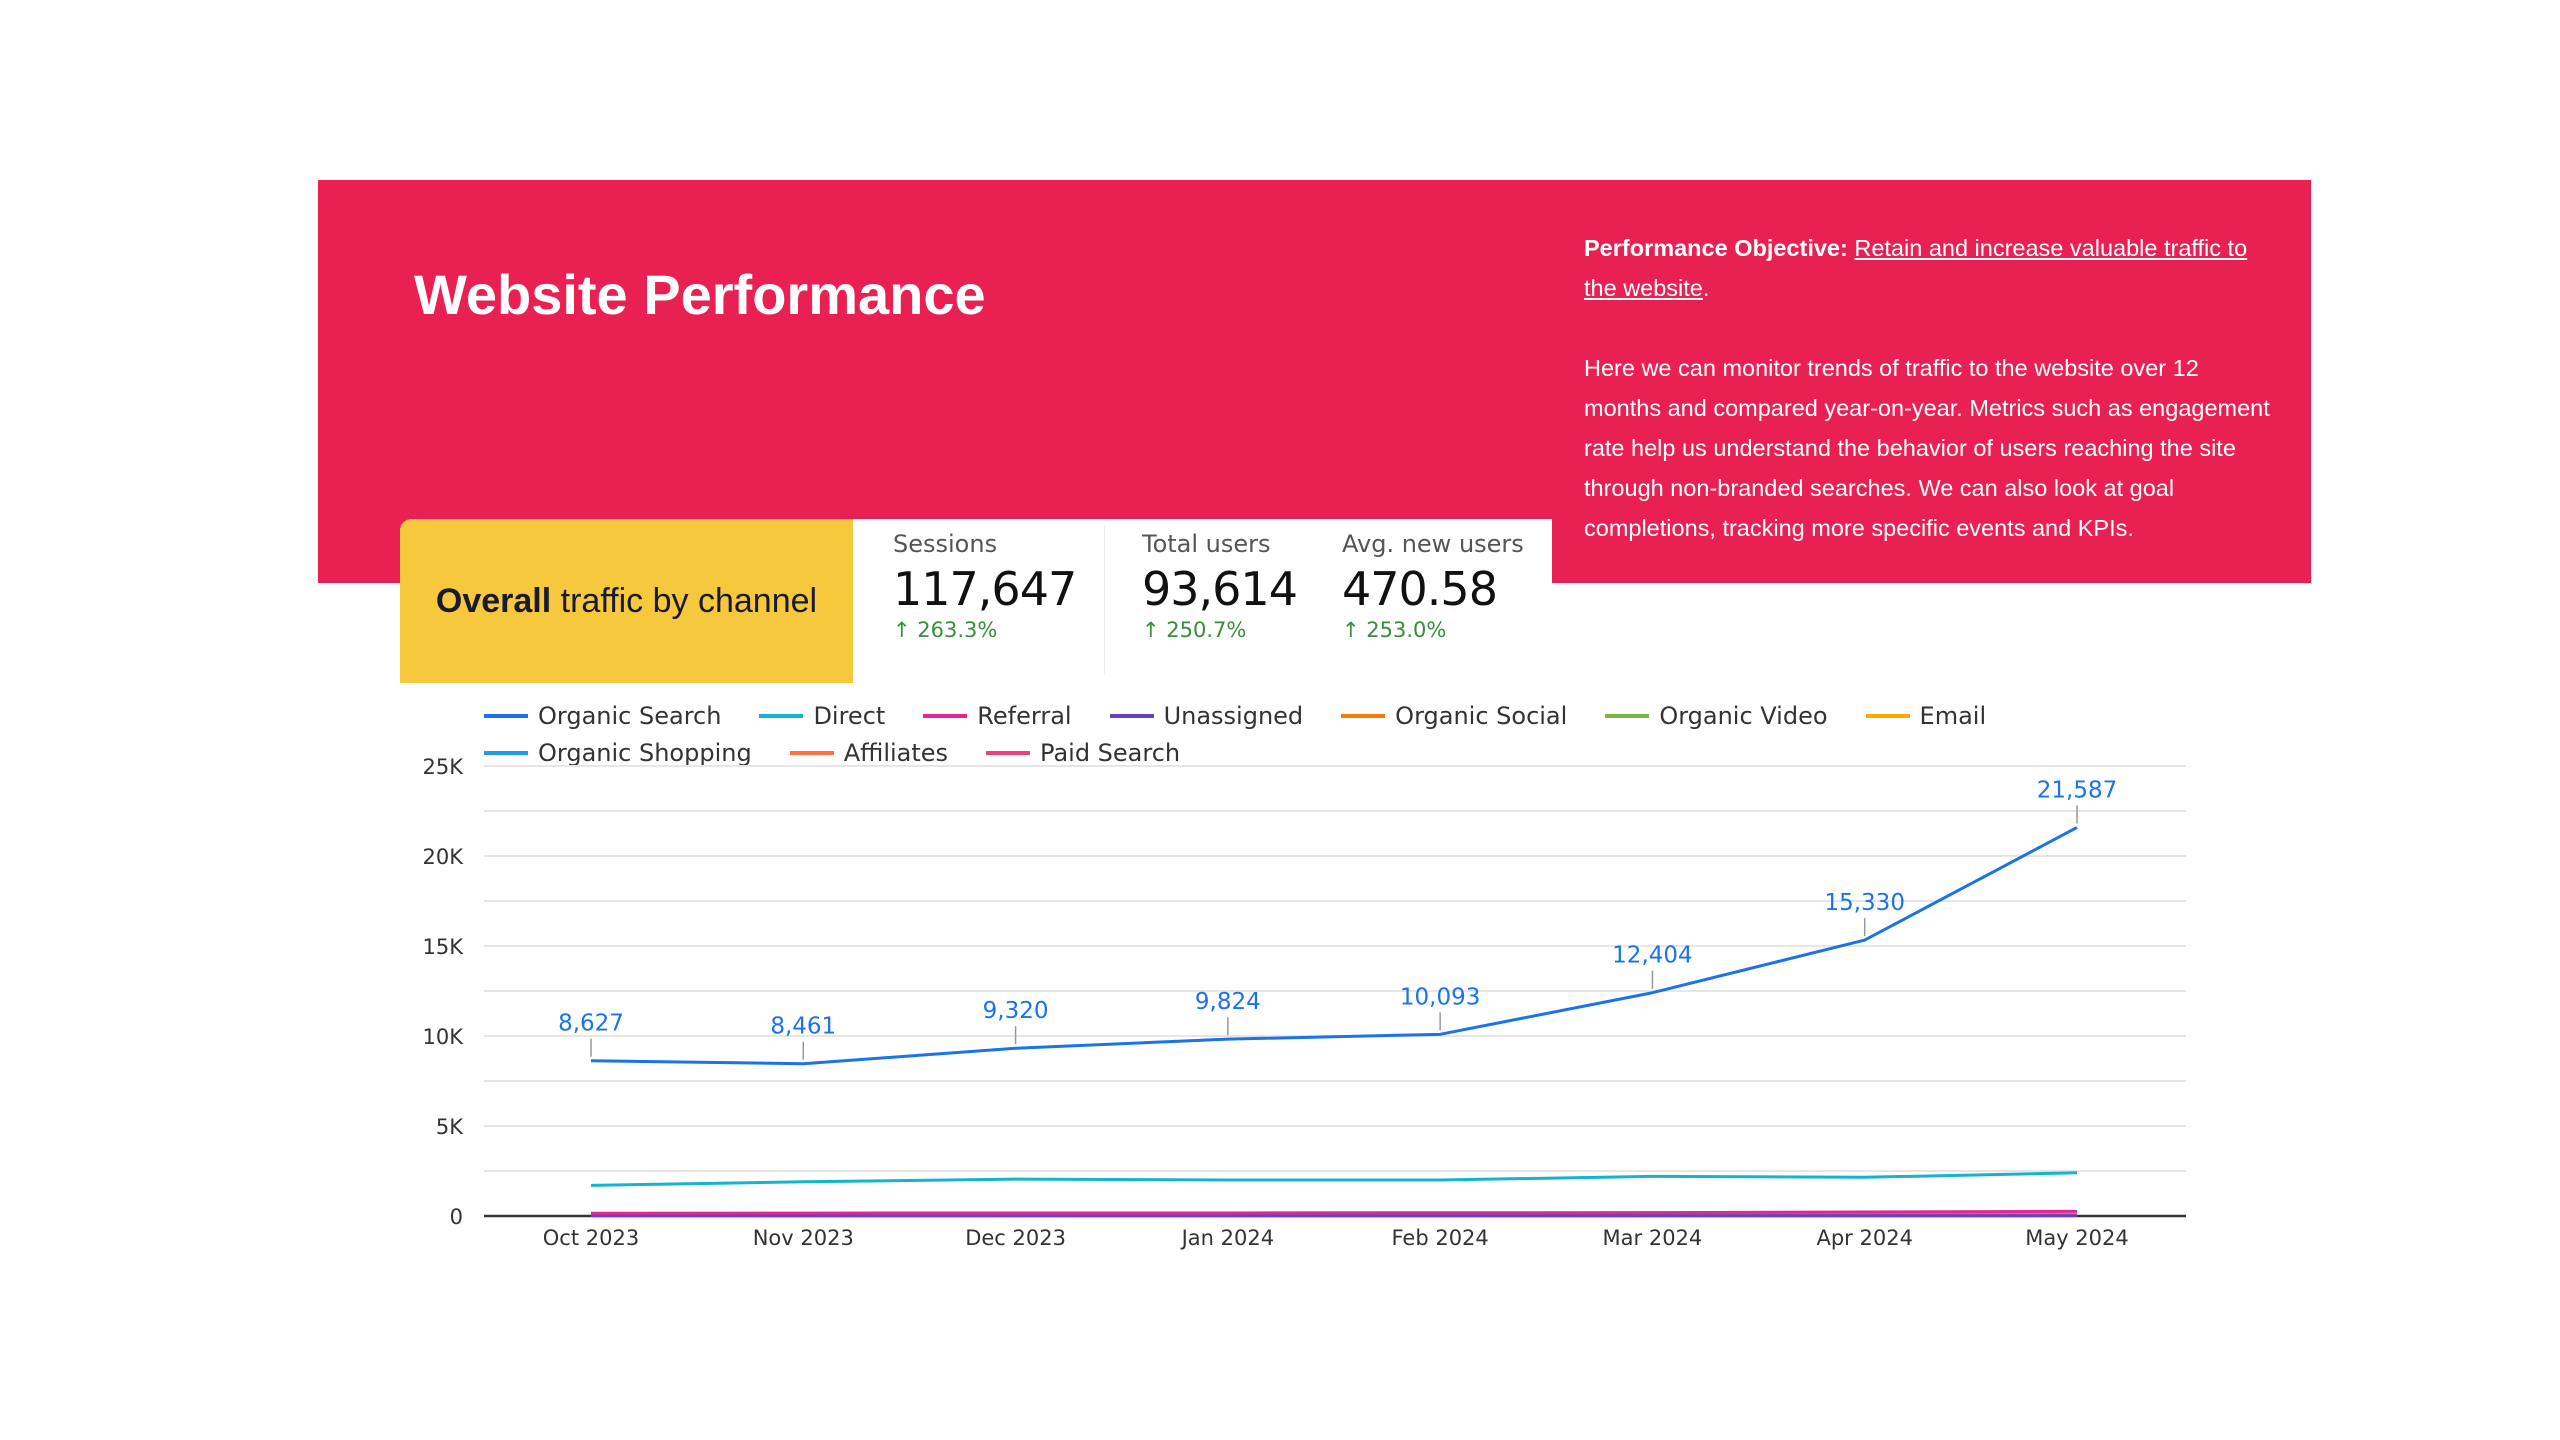 This screenshot has width=2560, height=1440. What do you see at coordinates (1406, 630) in the screenshot?
I see `stat-change-value: 253.0%` at bounding box center [1406, 630].